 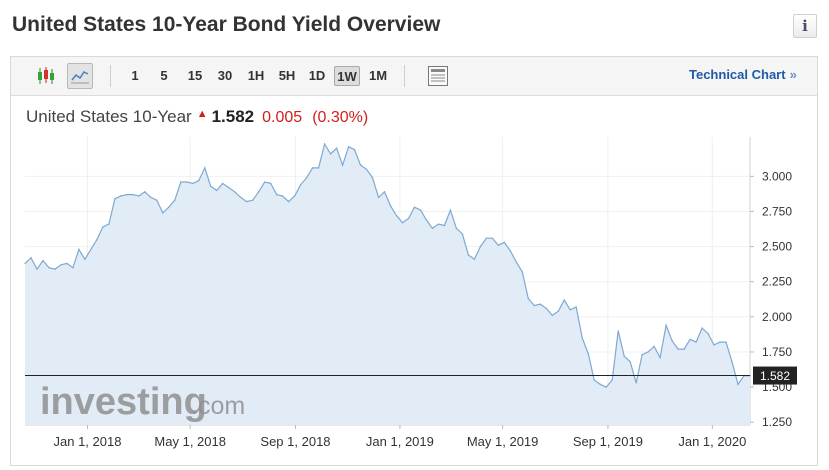 I want to click on candlestick-icon, so click(x=46, y=76).